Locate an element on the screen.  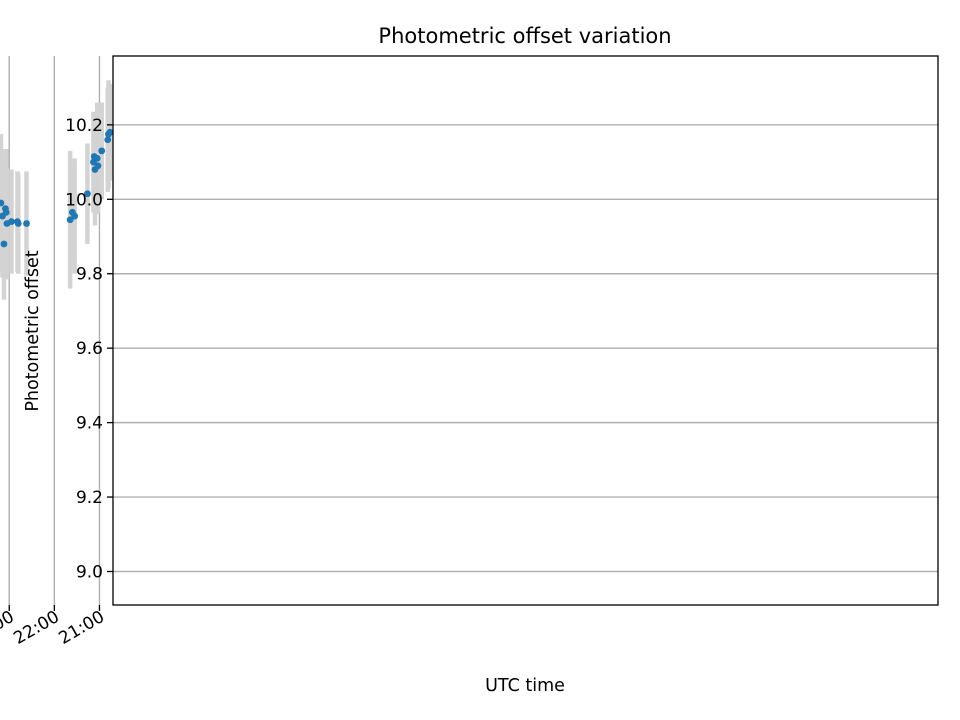
x-axis-label: UTC time is located at coordinates (525, 686).